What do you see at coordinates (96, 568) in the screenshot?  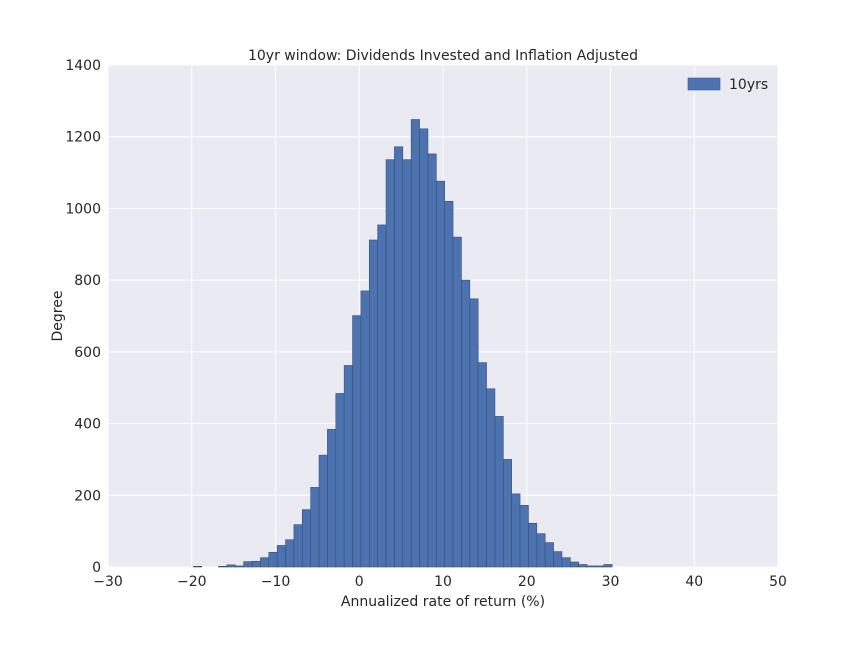 I see `y-tick-label: 0` at bounding box center [96, 568].